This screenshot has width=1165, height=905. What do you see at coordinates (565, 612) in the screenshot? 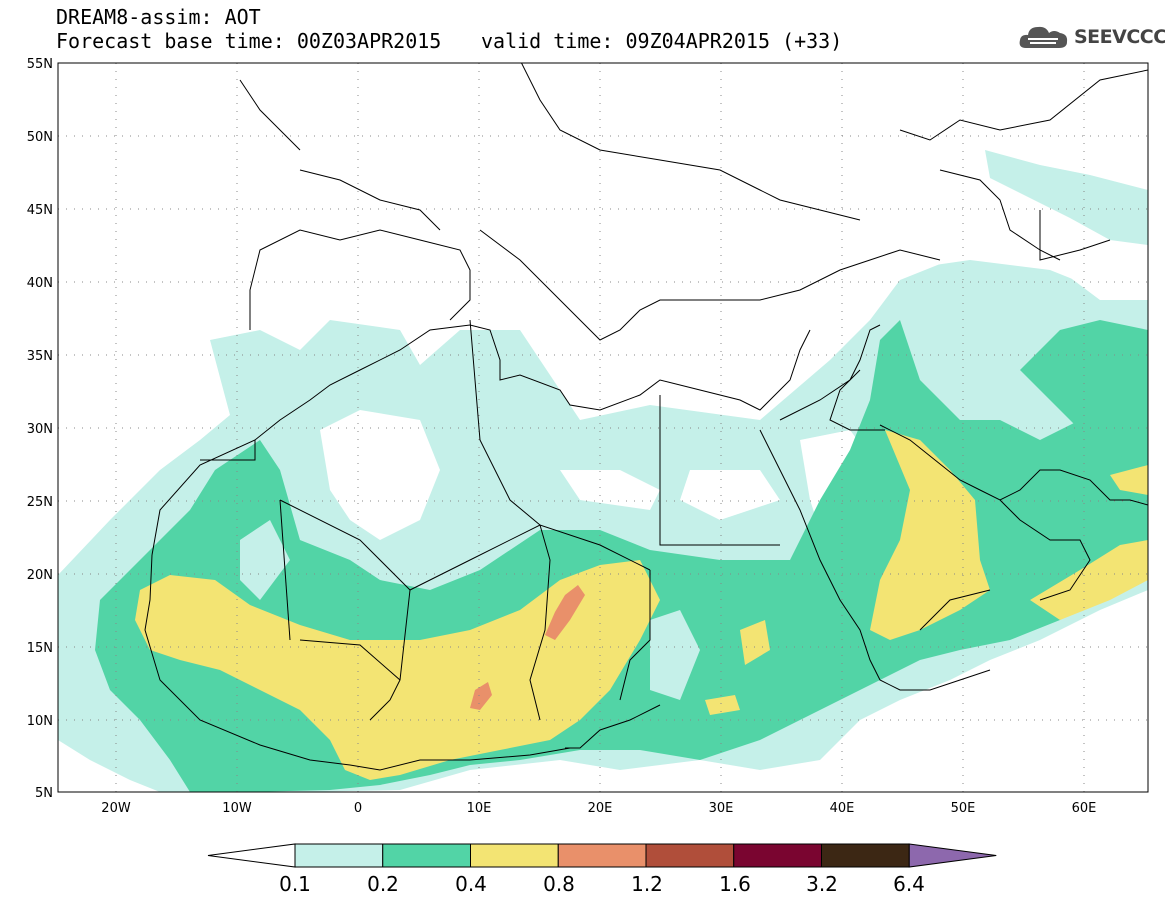
I see `aot-band-0.8-chad` at bounding box center [565, 612].